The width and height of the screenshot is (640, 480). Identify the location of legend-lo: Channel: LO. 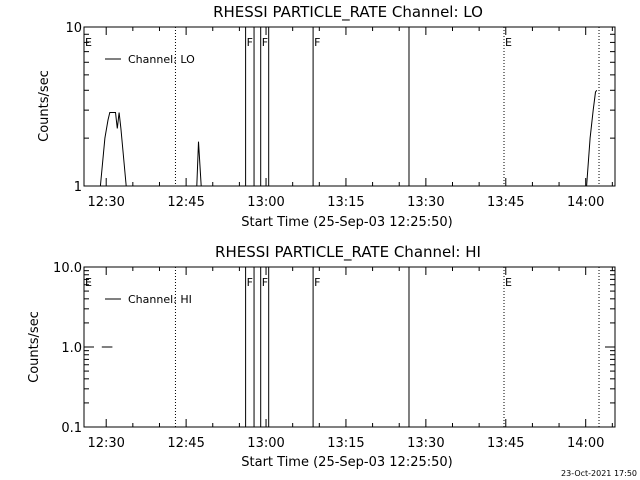
(150, 59).